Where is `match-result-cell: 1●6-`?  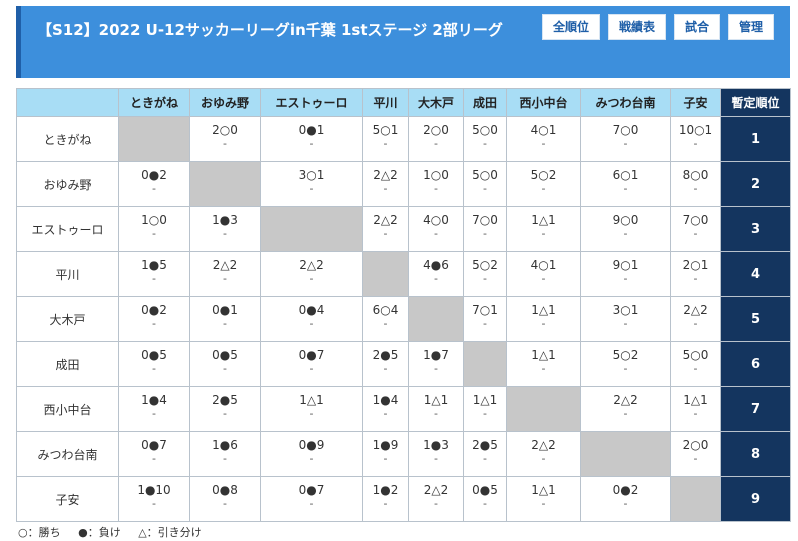
match-result-cell: 1●6- is located at coordinates (225, 454).